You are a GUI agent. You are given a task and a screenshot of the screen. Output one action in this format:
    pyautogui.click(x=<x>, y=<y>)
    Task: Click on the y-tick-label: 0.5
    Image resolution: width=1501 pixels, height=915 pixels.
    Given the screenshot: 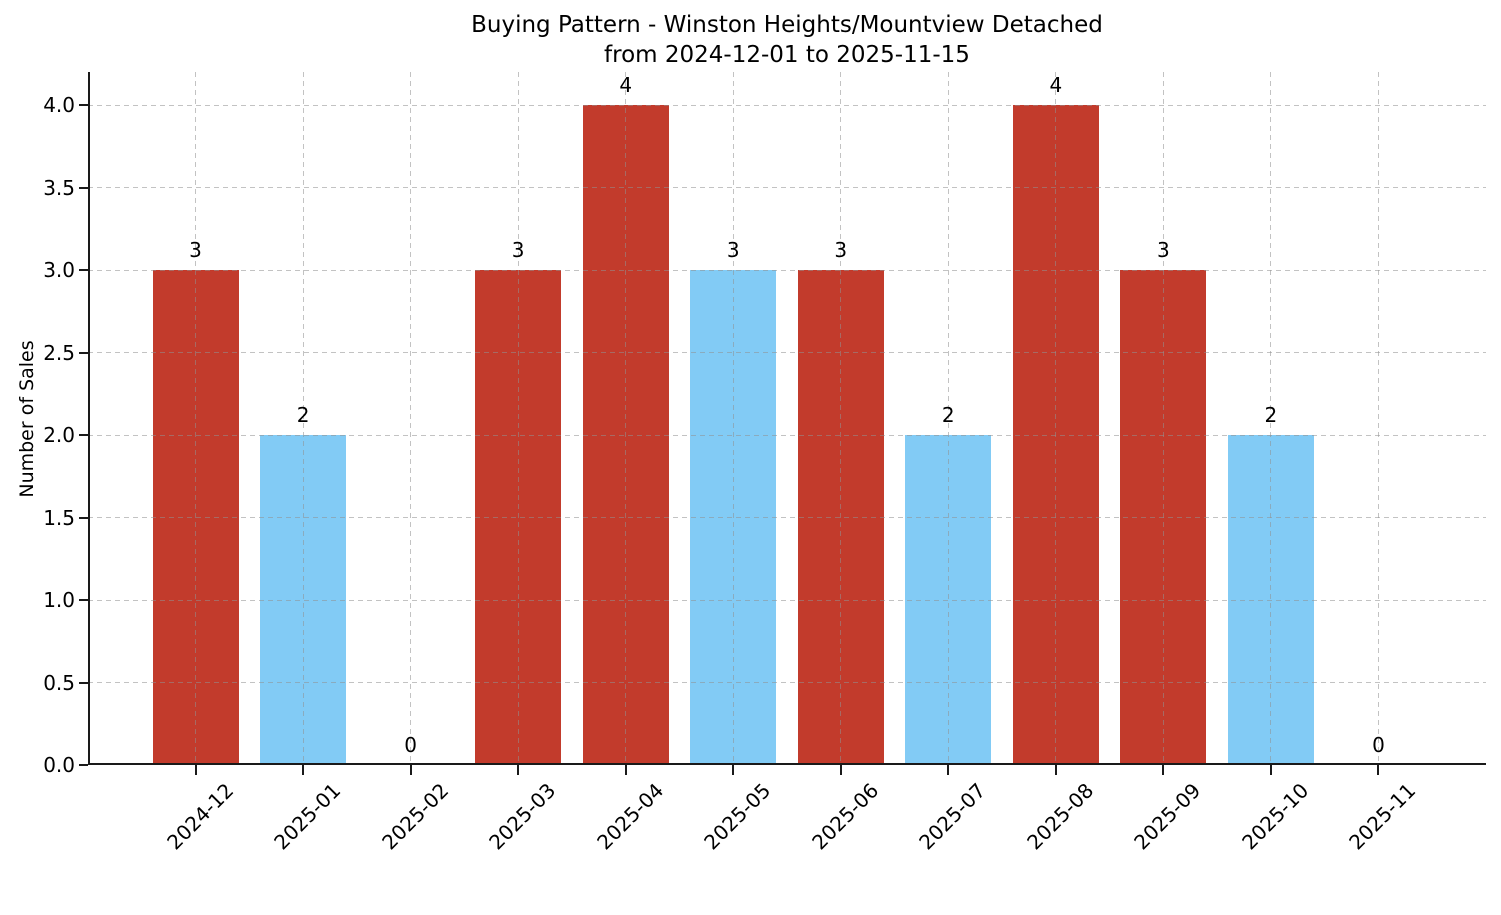 What is the action you would take?
    pyautogui.click(x=59, y=682)
    